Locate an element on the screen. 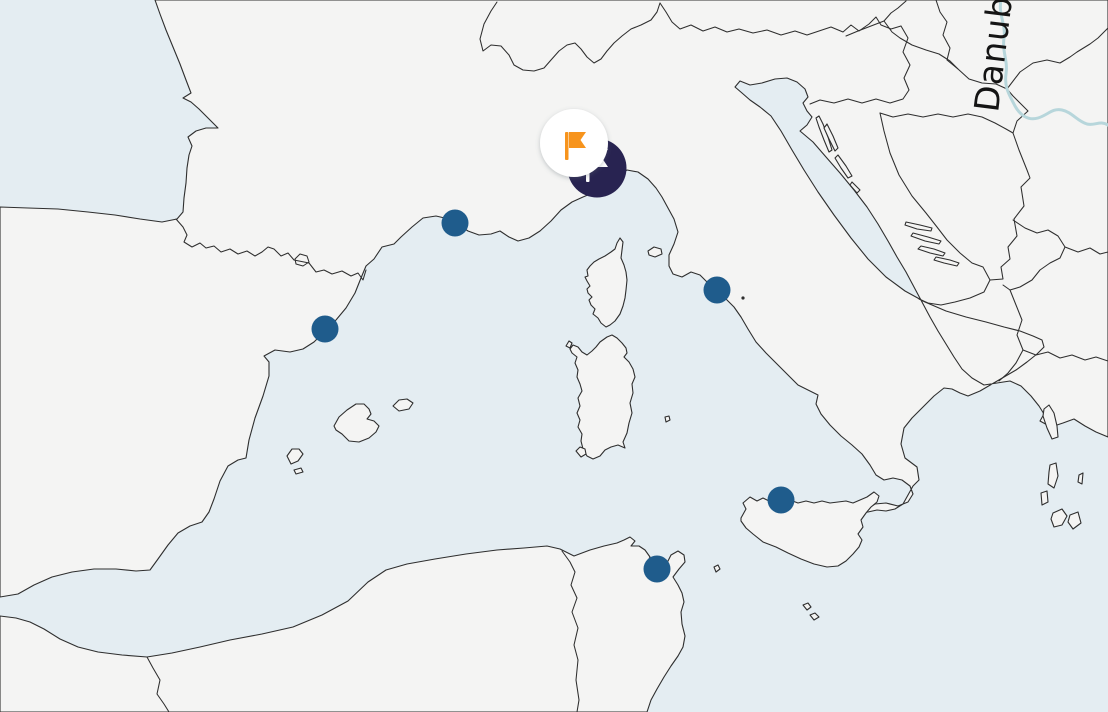  island-asinara is located at coordinates (569, 344).